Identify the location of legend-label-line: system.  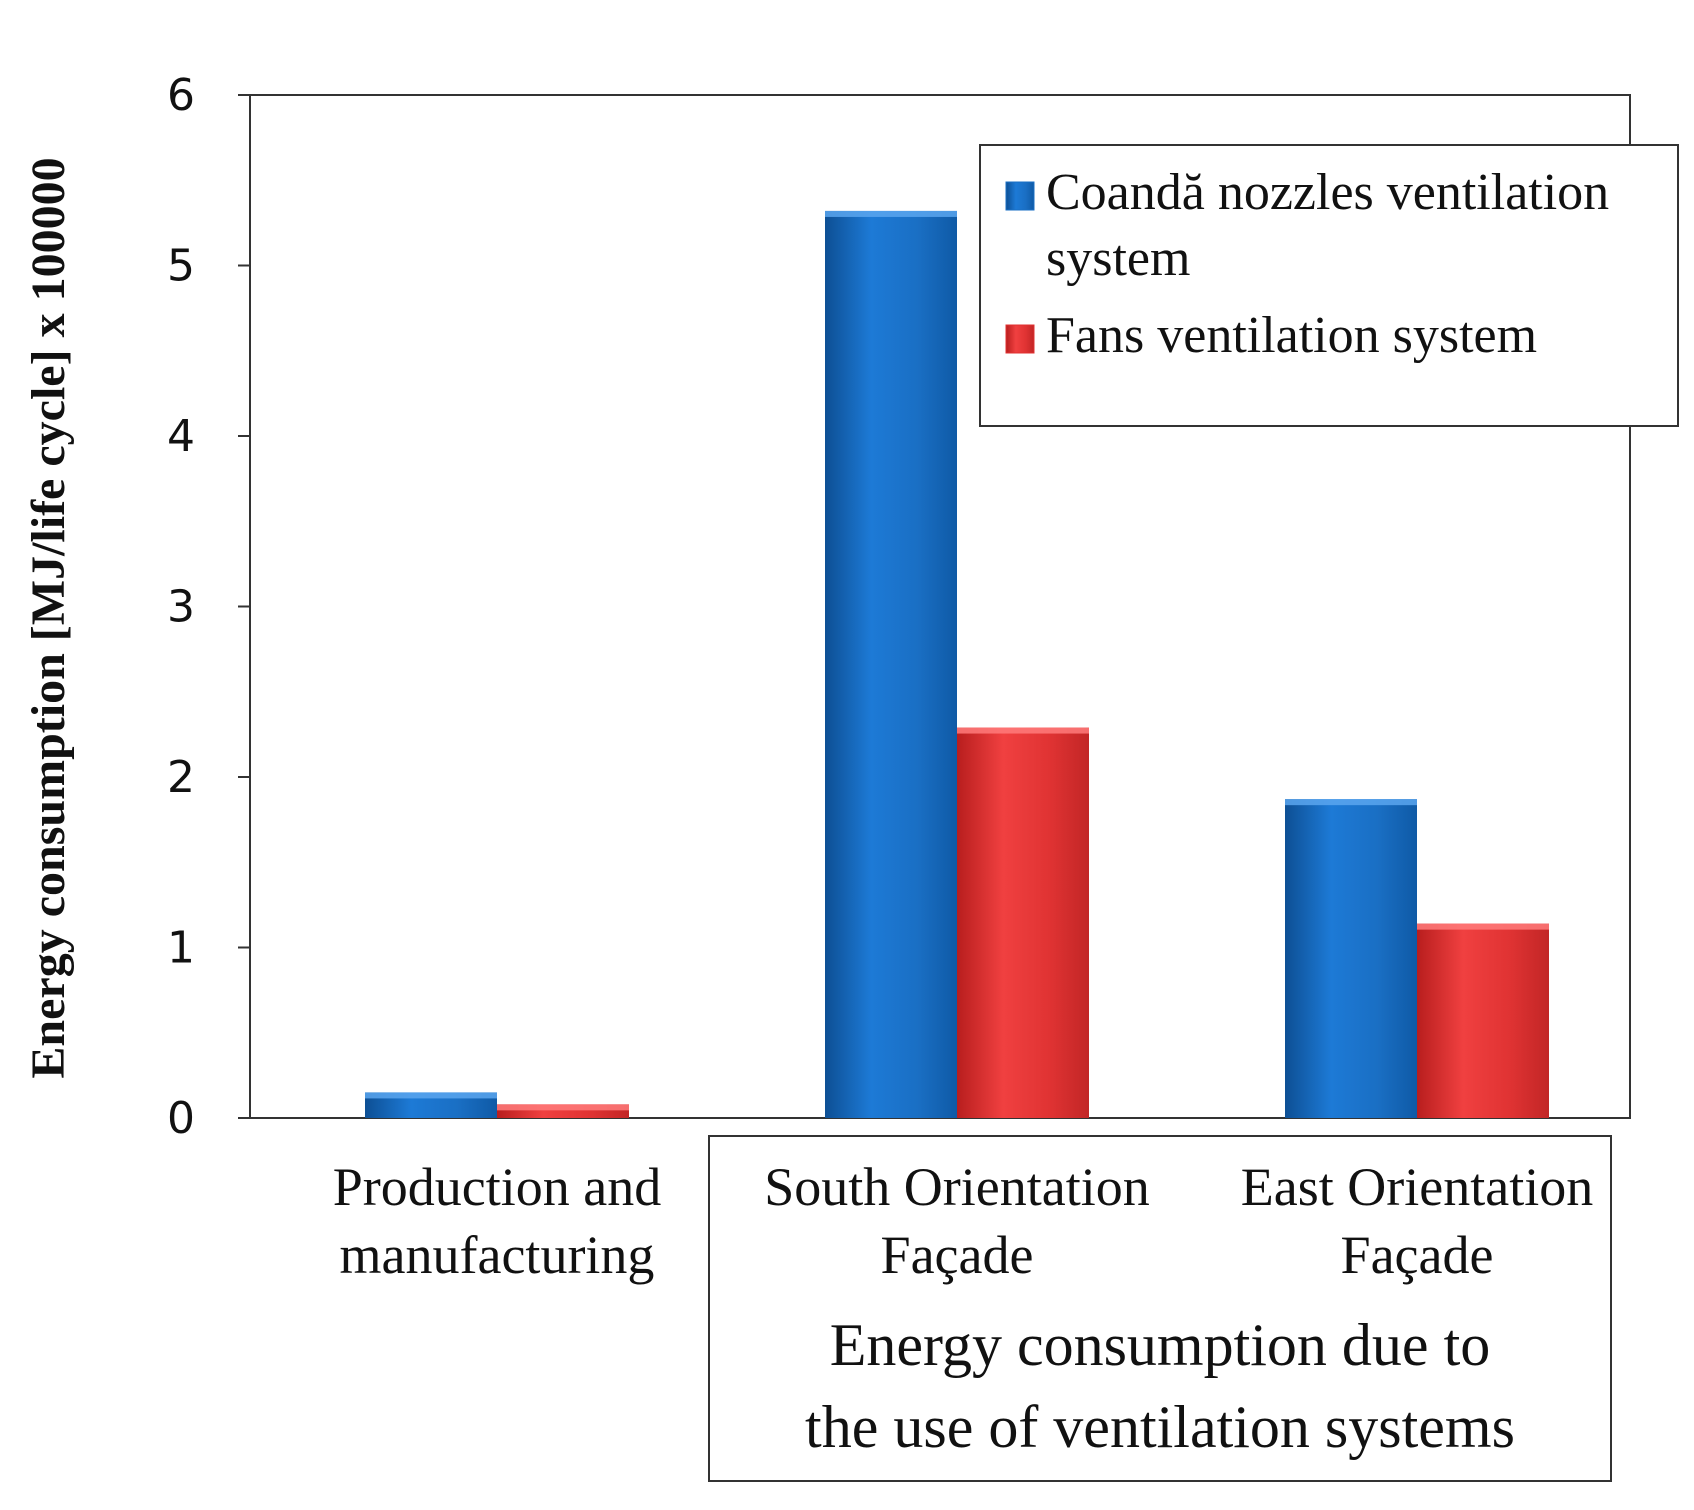
(1118, 258).